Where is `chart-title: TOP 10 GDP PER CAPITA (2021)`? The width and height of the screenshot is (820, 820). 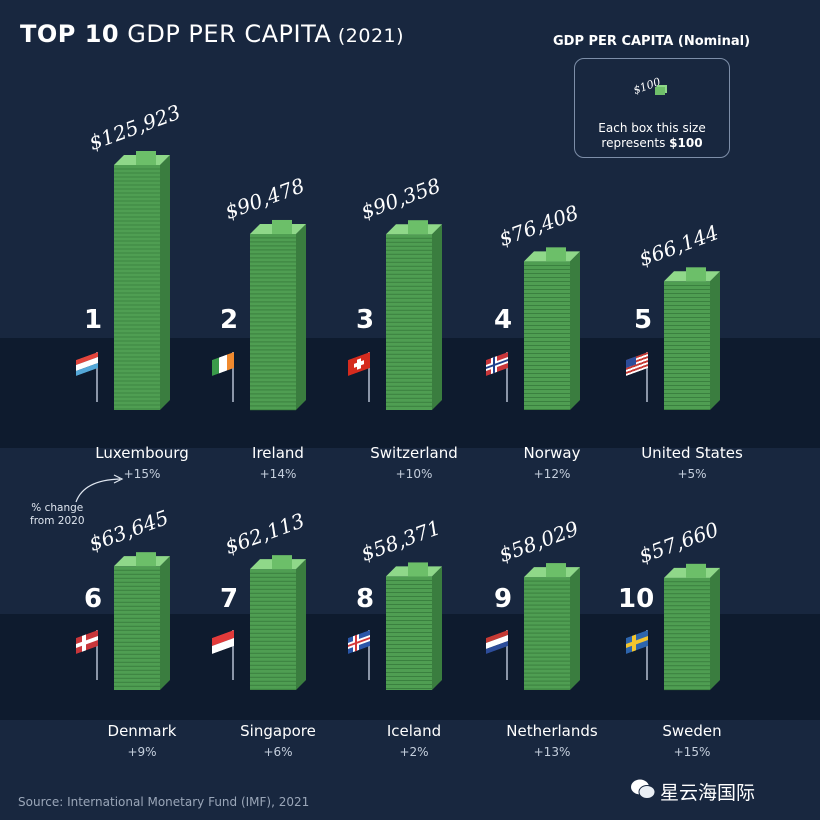 chart-title: TOP 10 GDP PER CAPITA (2021) is located at coordinates (212, 34).